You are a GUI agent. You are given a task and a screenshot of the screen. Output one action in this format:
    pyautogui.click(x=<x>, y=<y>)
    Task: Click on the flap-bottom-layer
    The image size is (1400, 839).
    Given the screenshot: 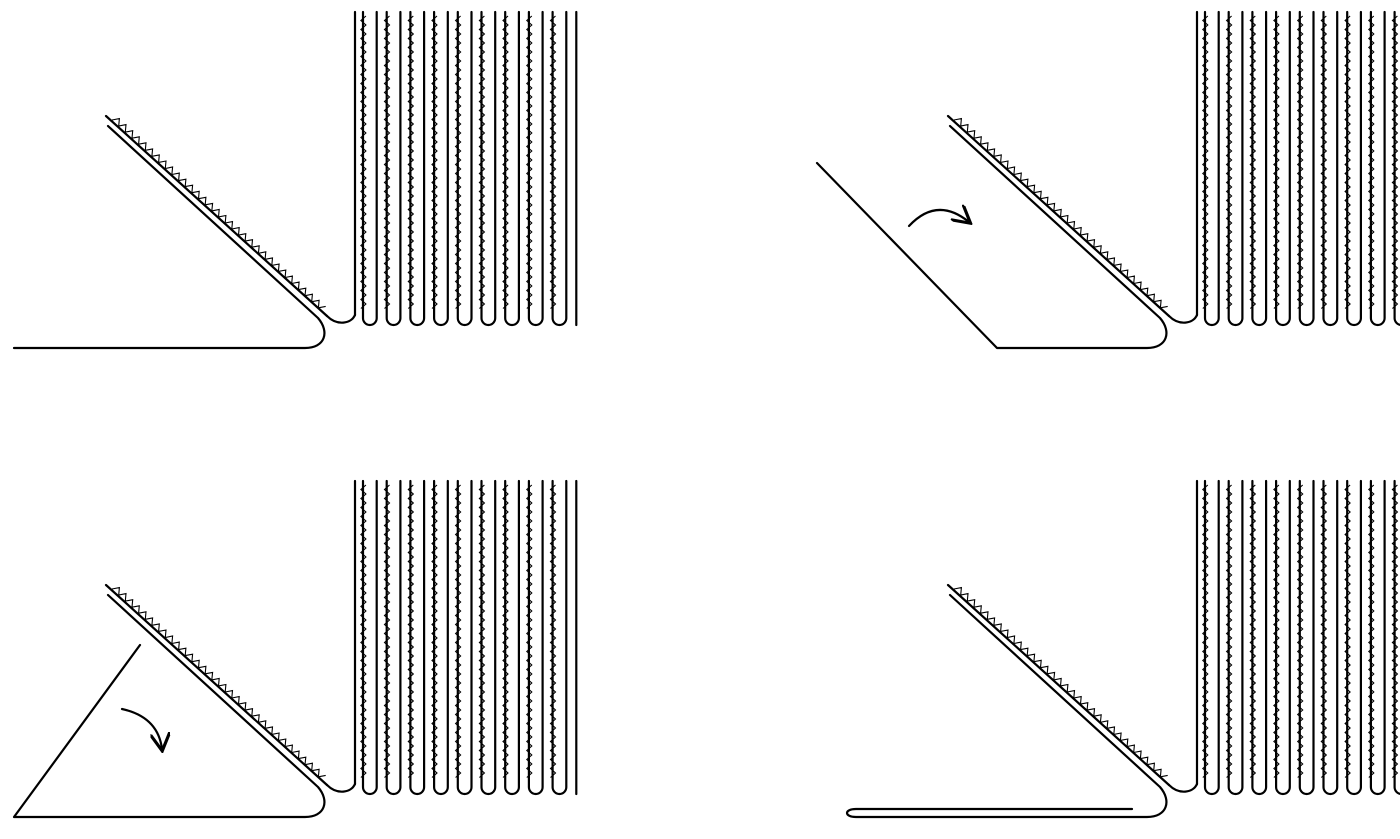 What is the action you would take?
    pyautogui.click(x=169, y=237)
    